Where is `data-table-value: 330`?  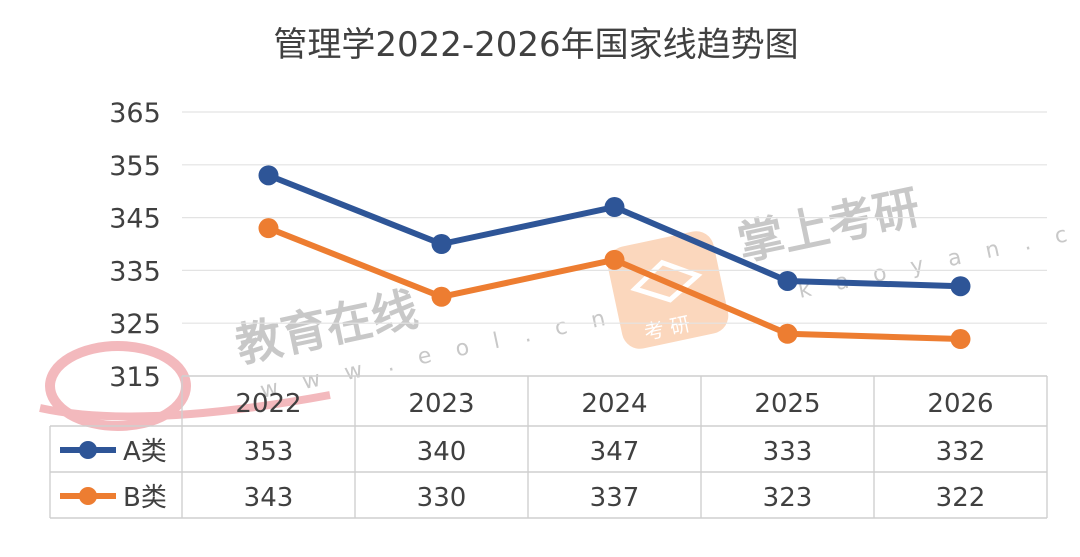
data-table-value: 330 is located at coordinates (442, 498).